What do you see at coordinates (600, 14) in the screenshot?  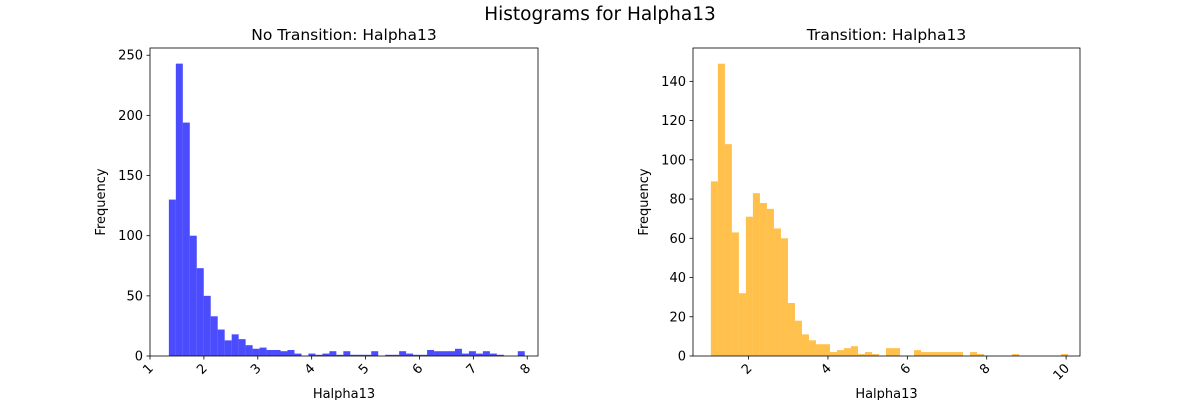 I see `figure-suptitle: Histograms for Halpha13` at bounding box center [600, 14].